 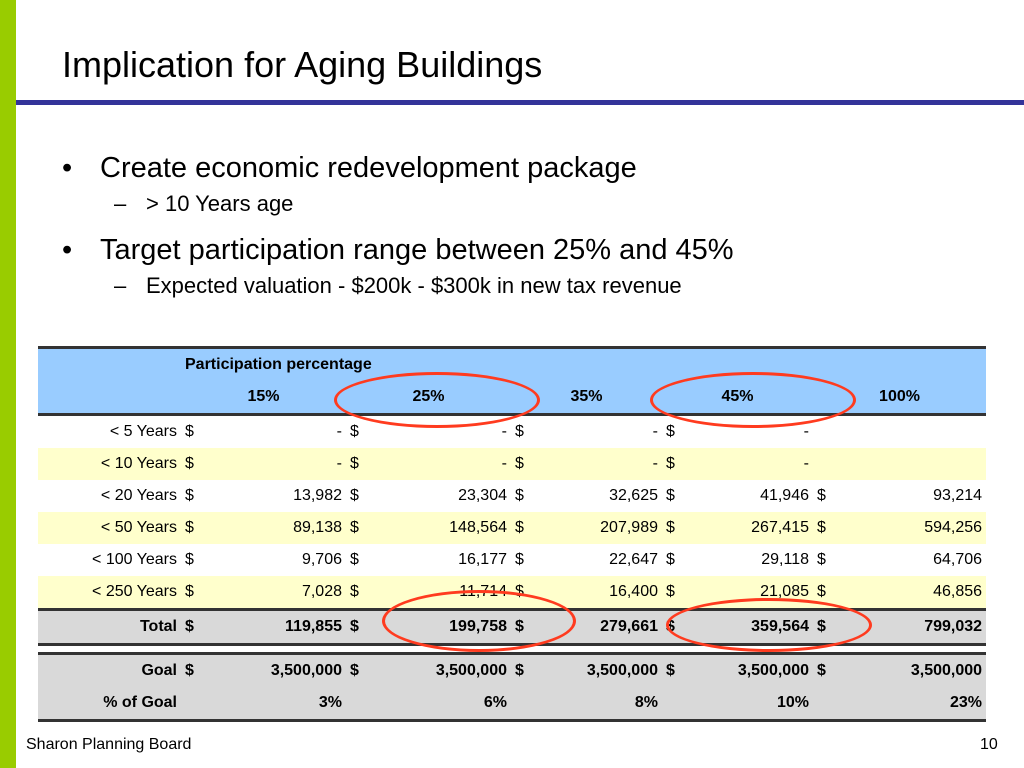 I want to click on total-value: 279,661, so click(x=597, y=627).